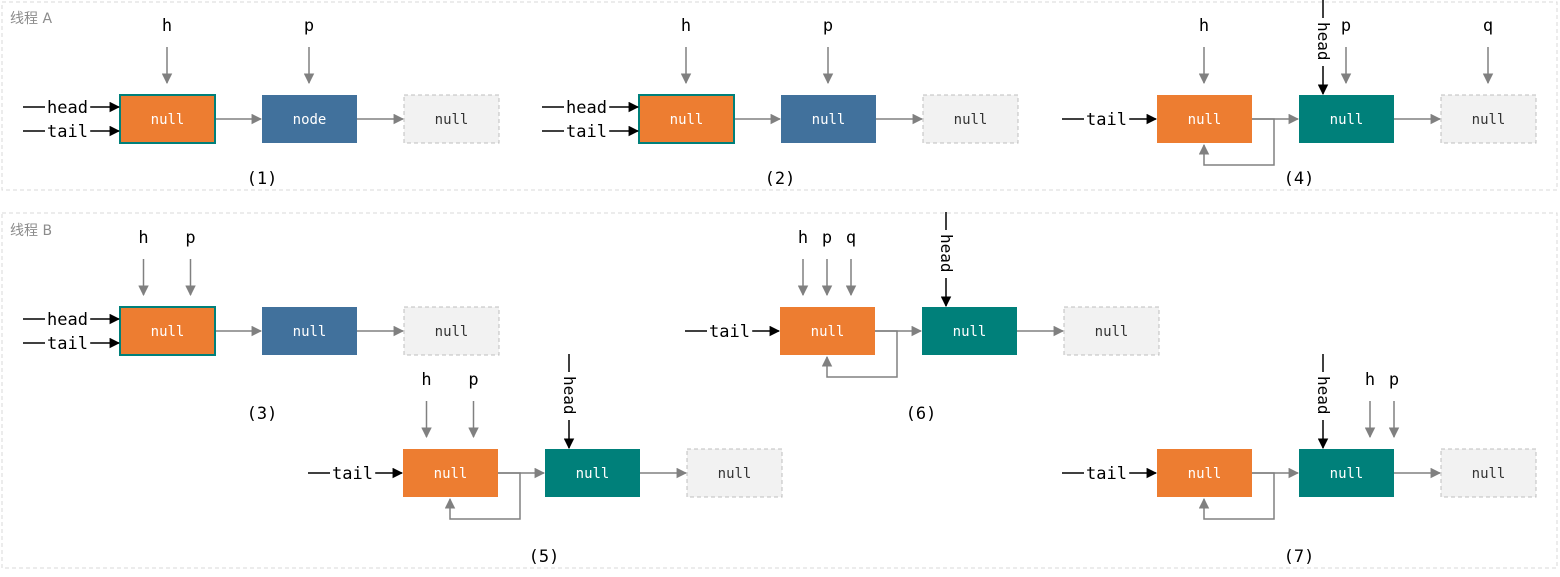  I want to click on state-caption: (5), so click(544, 557).